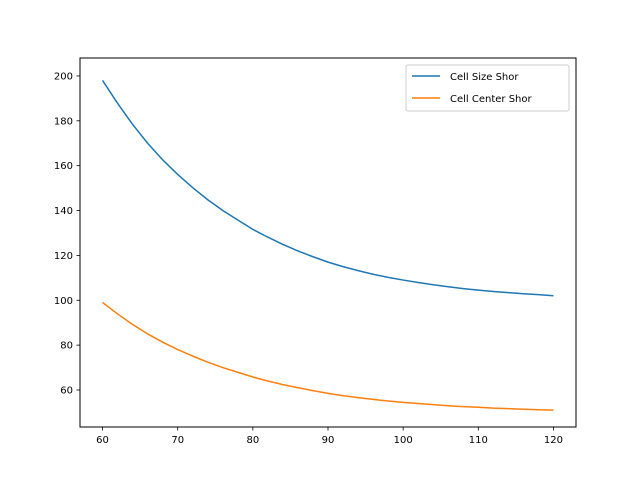 This screenshot has width=640, height=480. What do you see at coordinates (63, 256) in the screenshot?
I see `y-tick-label: 120` at bounding box center [63, 256].